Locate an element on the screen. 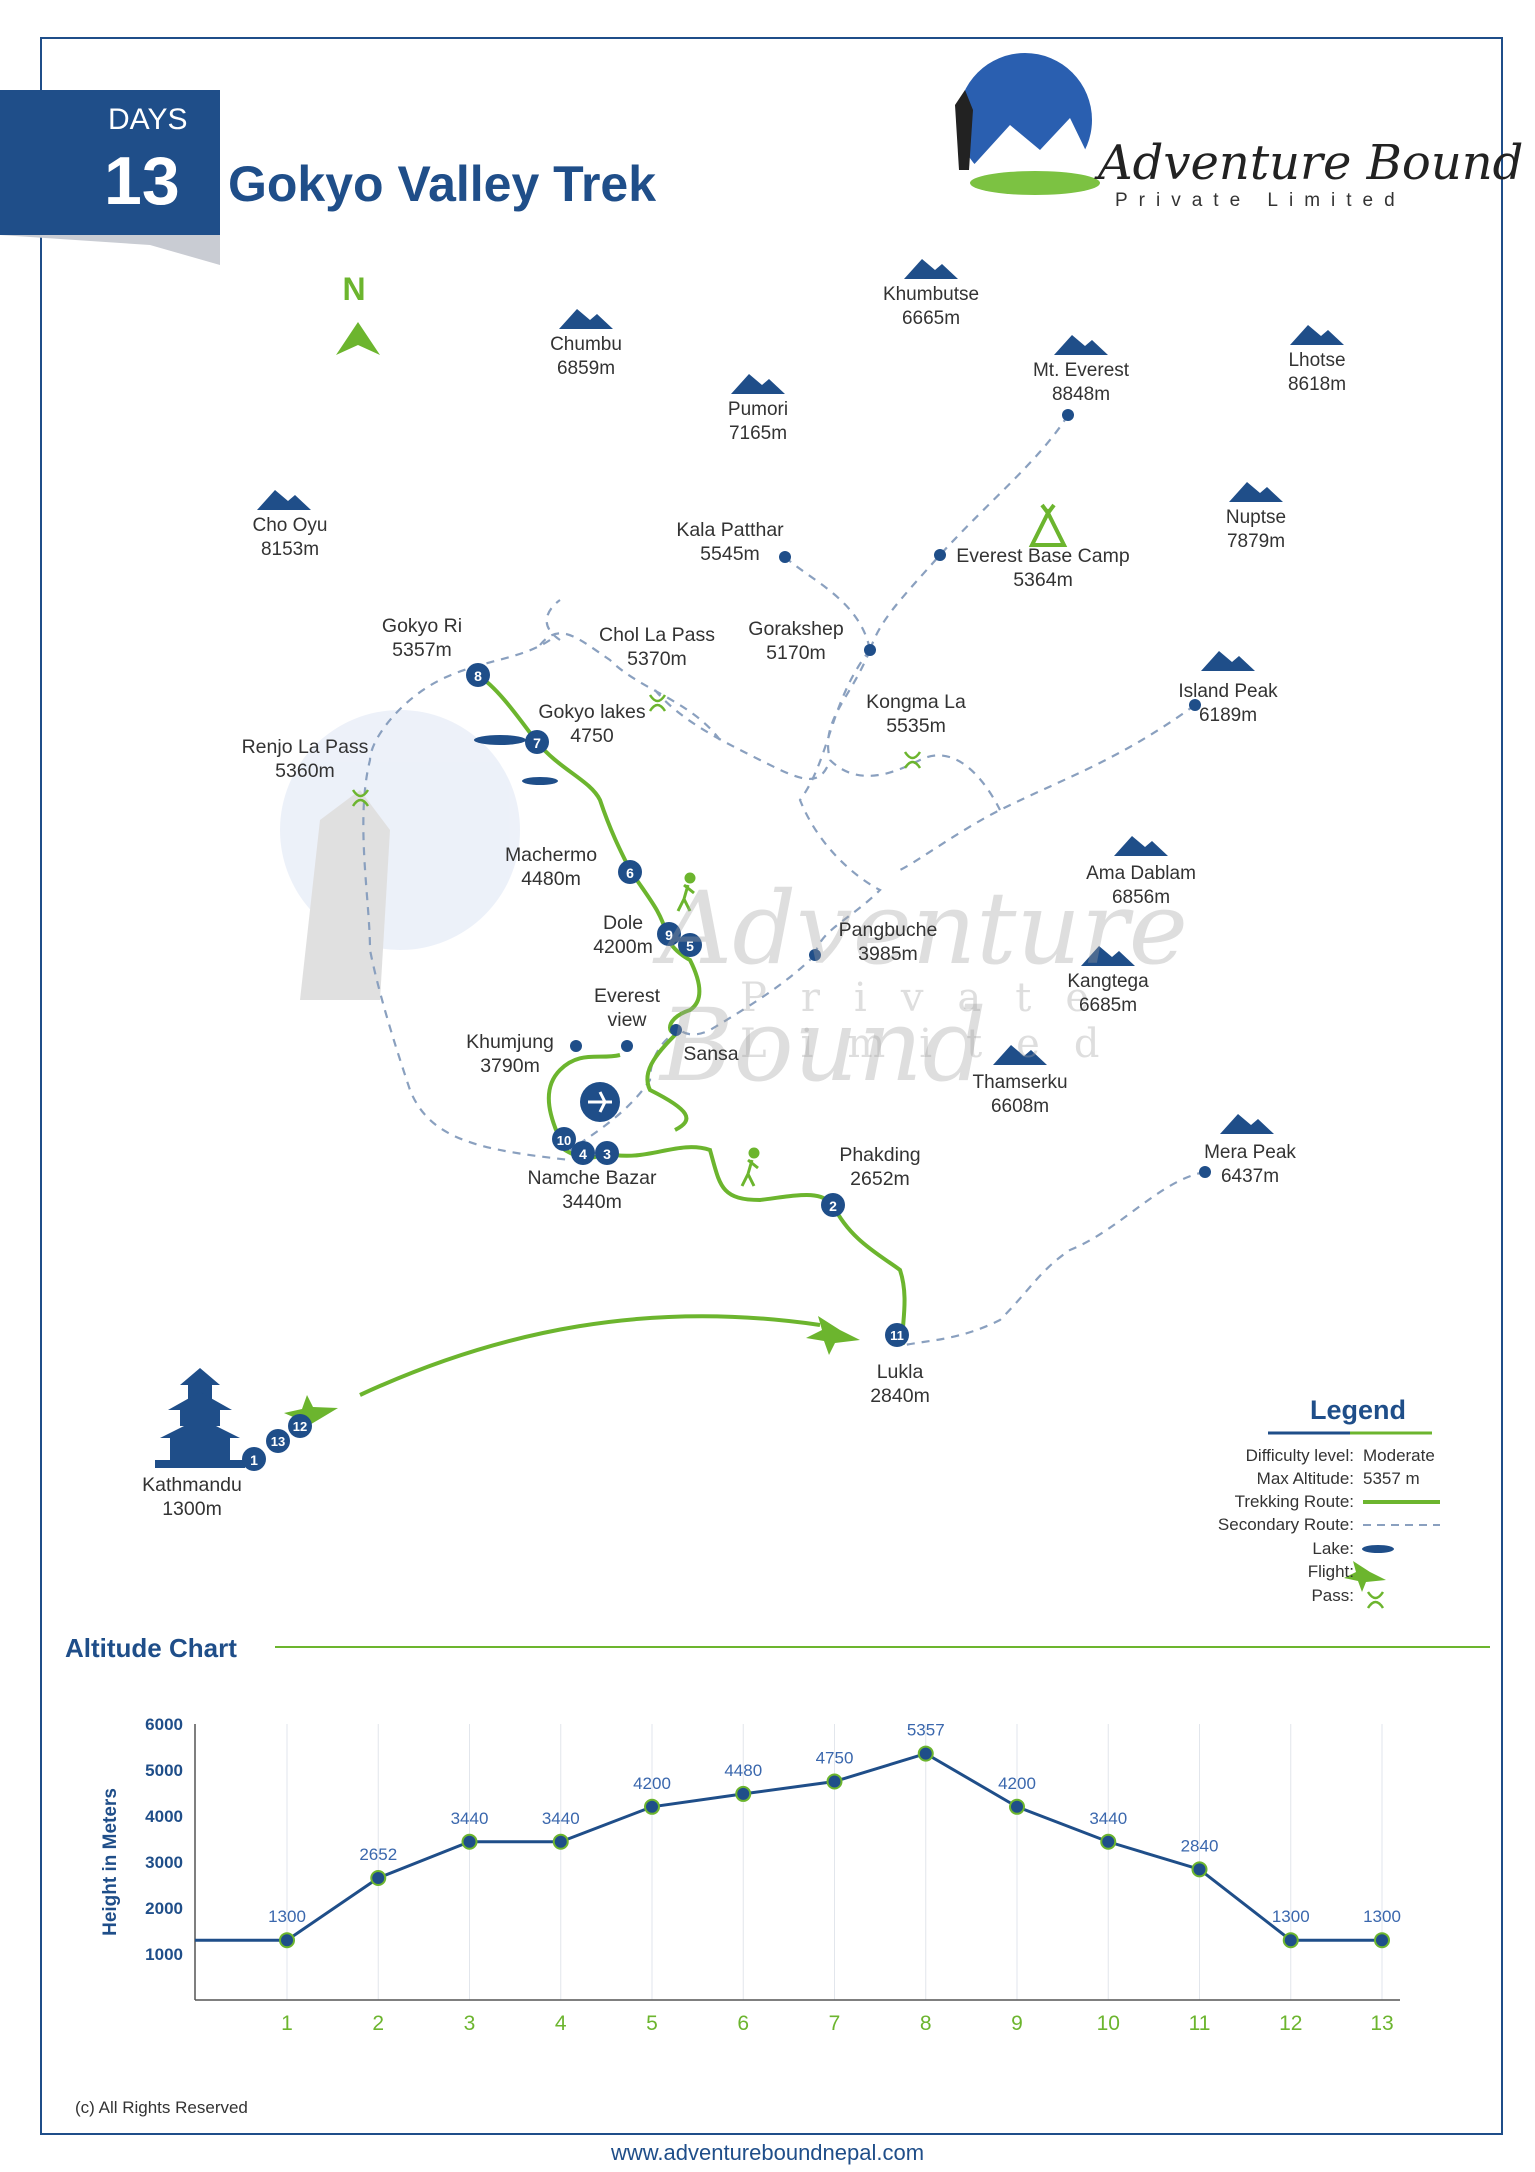 Image resolution: width=1535 pixels, height=2172 pixels. day-marker-8: 8 is located at coordinates (478, 676).